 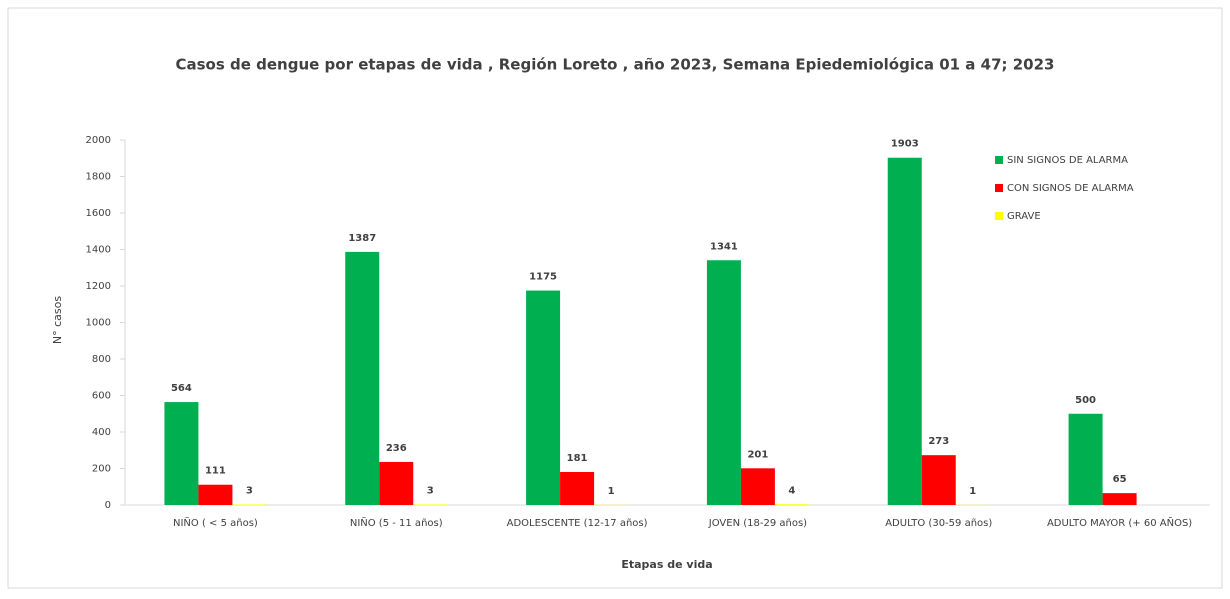 I want to click on y-tick-label: 2000, so click(x=98, y=140).